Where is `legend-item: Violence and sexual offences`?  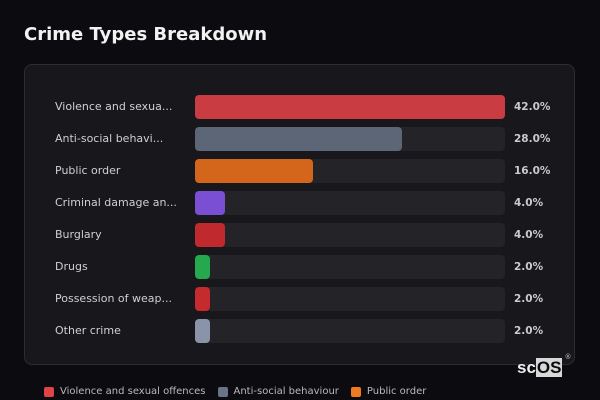
legend-item: Violence and sexual offences is located at coordinates (125, 391).